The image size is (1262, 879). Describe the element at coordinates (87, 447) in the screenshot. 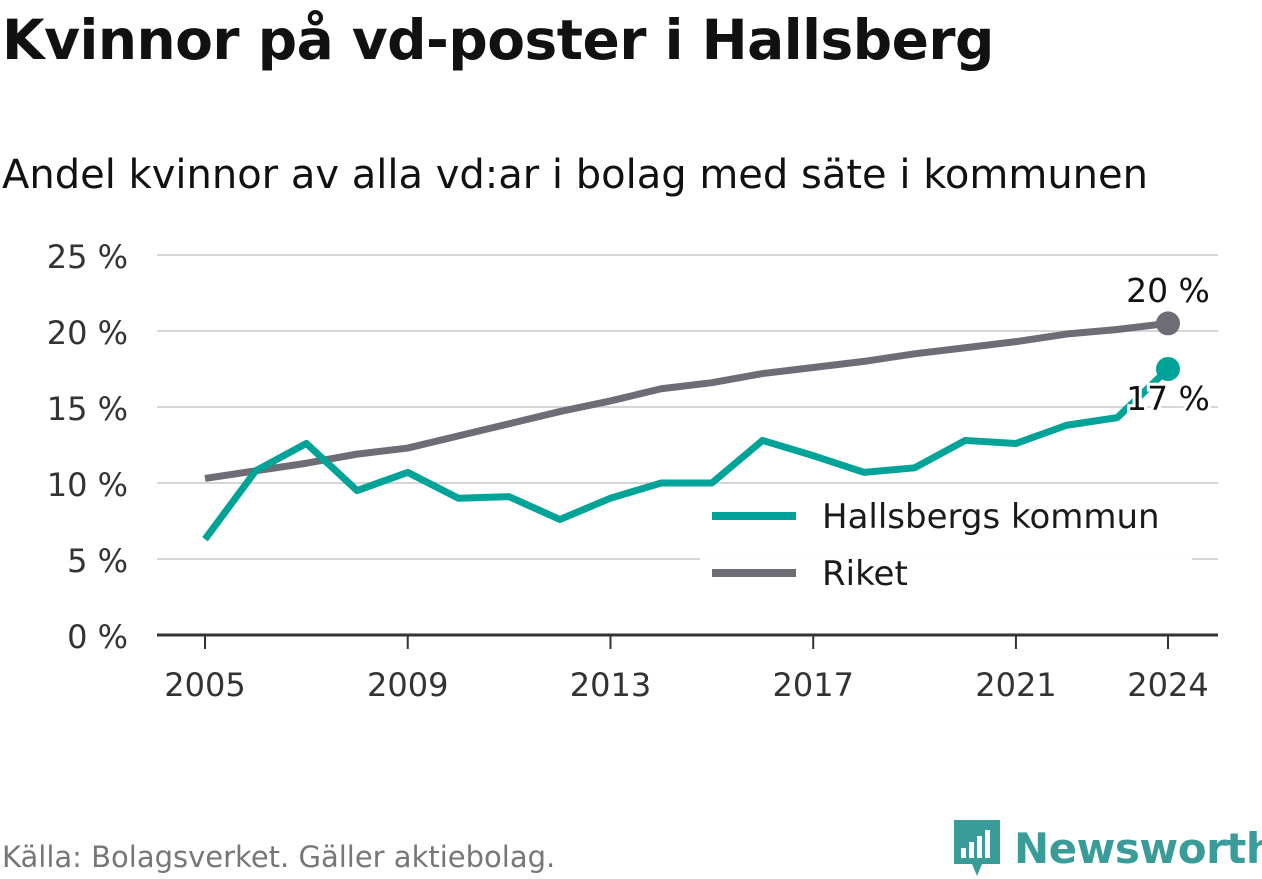

I see `y-axis: 0 % 5 % 10 % 15 % 20 % 25 %` at that location.